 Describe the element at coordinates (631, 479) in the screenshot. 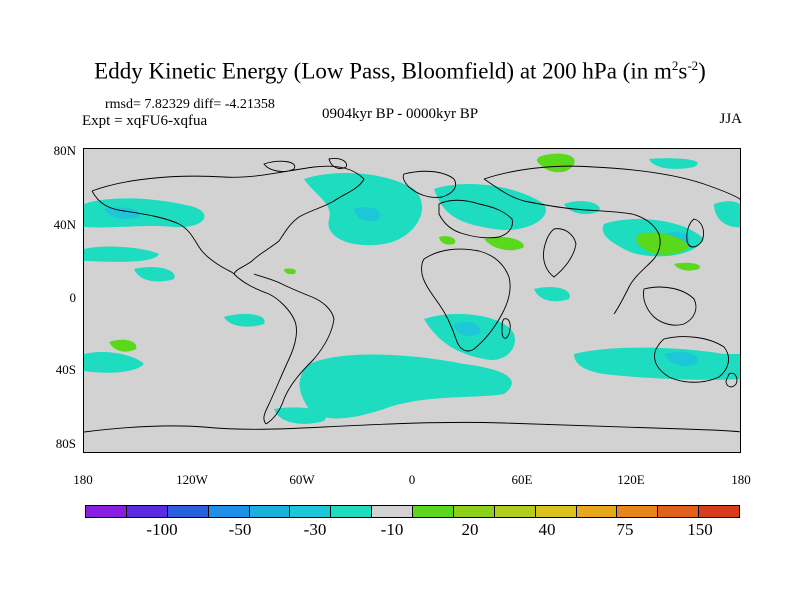

I see `lon-label: 120E` at that location.